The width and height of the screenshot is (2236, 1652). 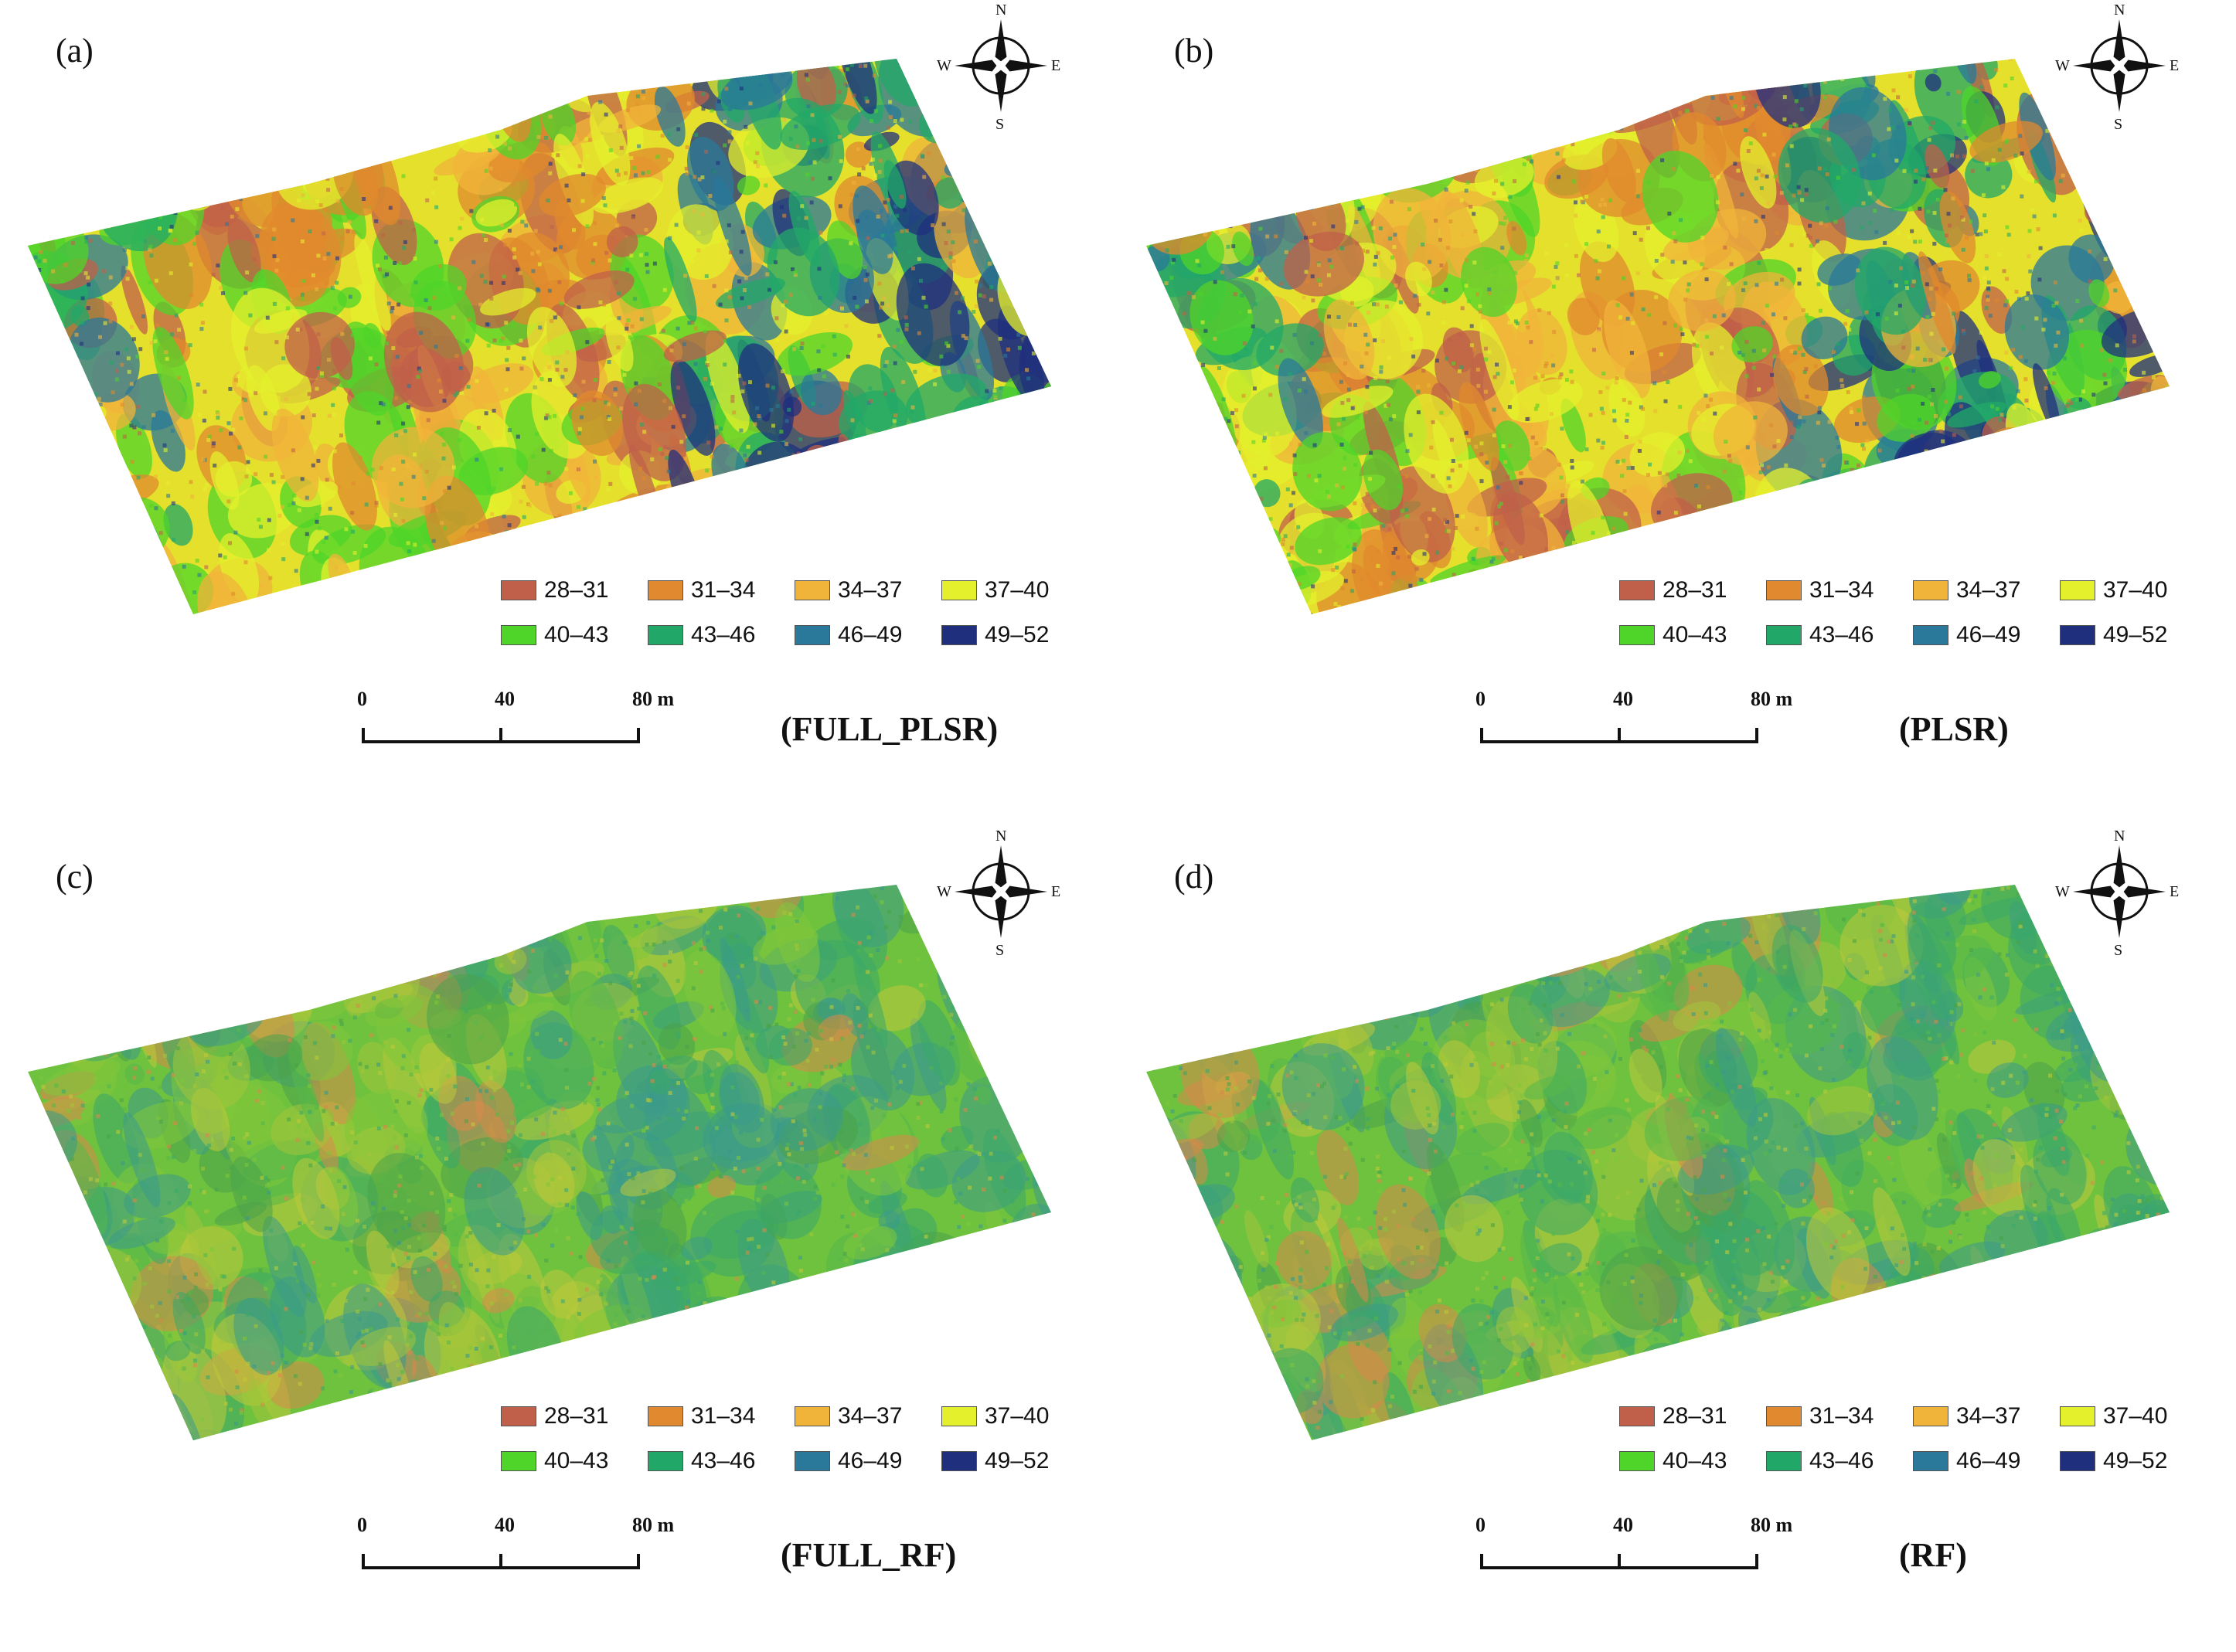 I want to click on panel-label: (c), so click(x=75, y=877).